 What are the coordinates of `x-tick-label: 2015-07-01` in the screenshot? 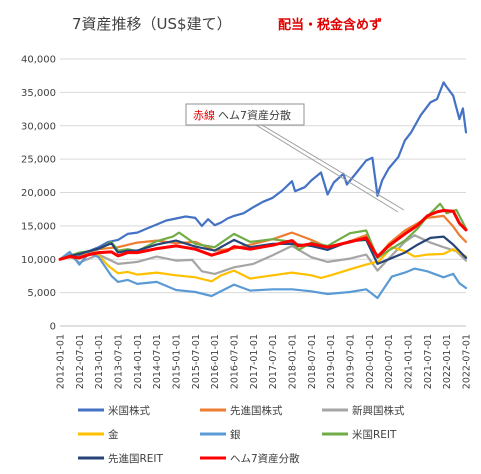 It's located at (196, 361).